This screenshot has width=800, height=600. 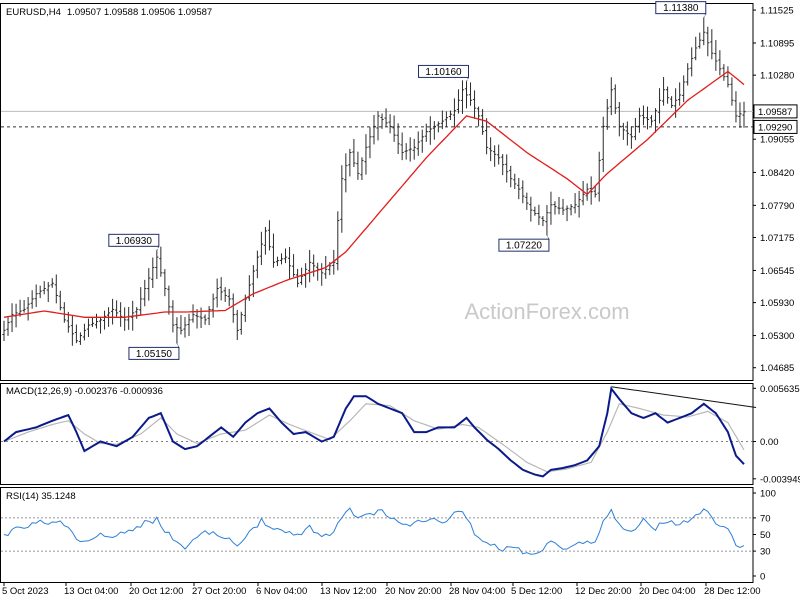 I want to click on pivot-value: 1.06930, so click(x=134, y=241).